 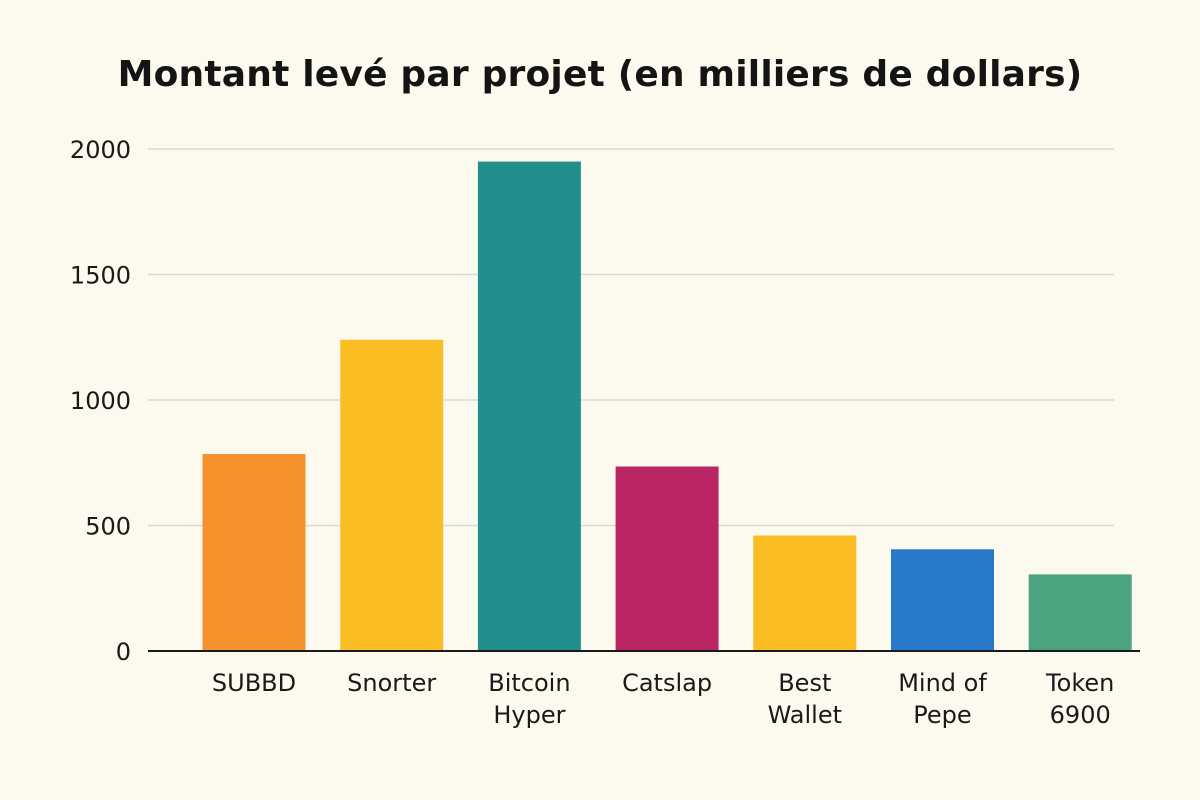 I want to click on x-tick-label-line: Token, so click(x=1079, y=683).